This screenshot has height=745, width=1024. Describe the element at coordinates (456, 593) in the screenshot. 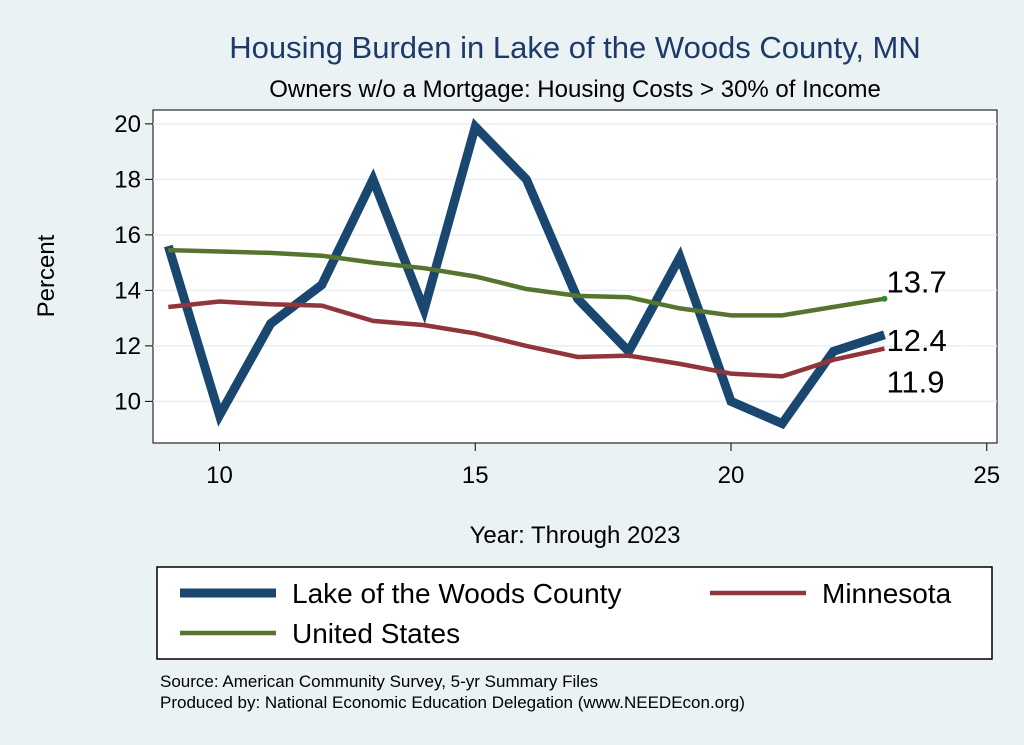

I see `legend-label-0: Lake of the Woods County` at that location.